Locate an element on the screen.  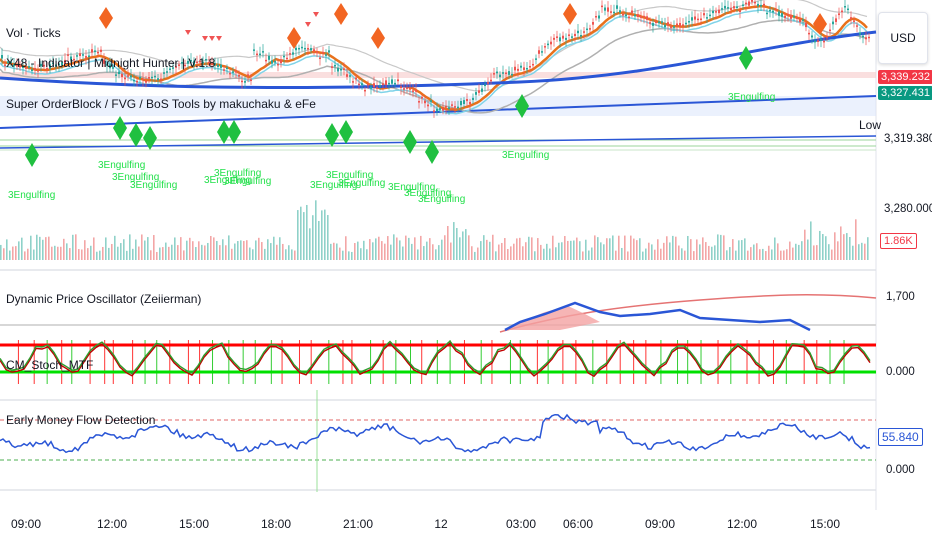
dpo-scale-top: 1,700 is located at coordinates (900, 297).